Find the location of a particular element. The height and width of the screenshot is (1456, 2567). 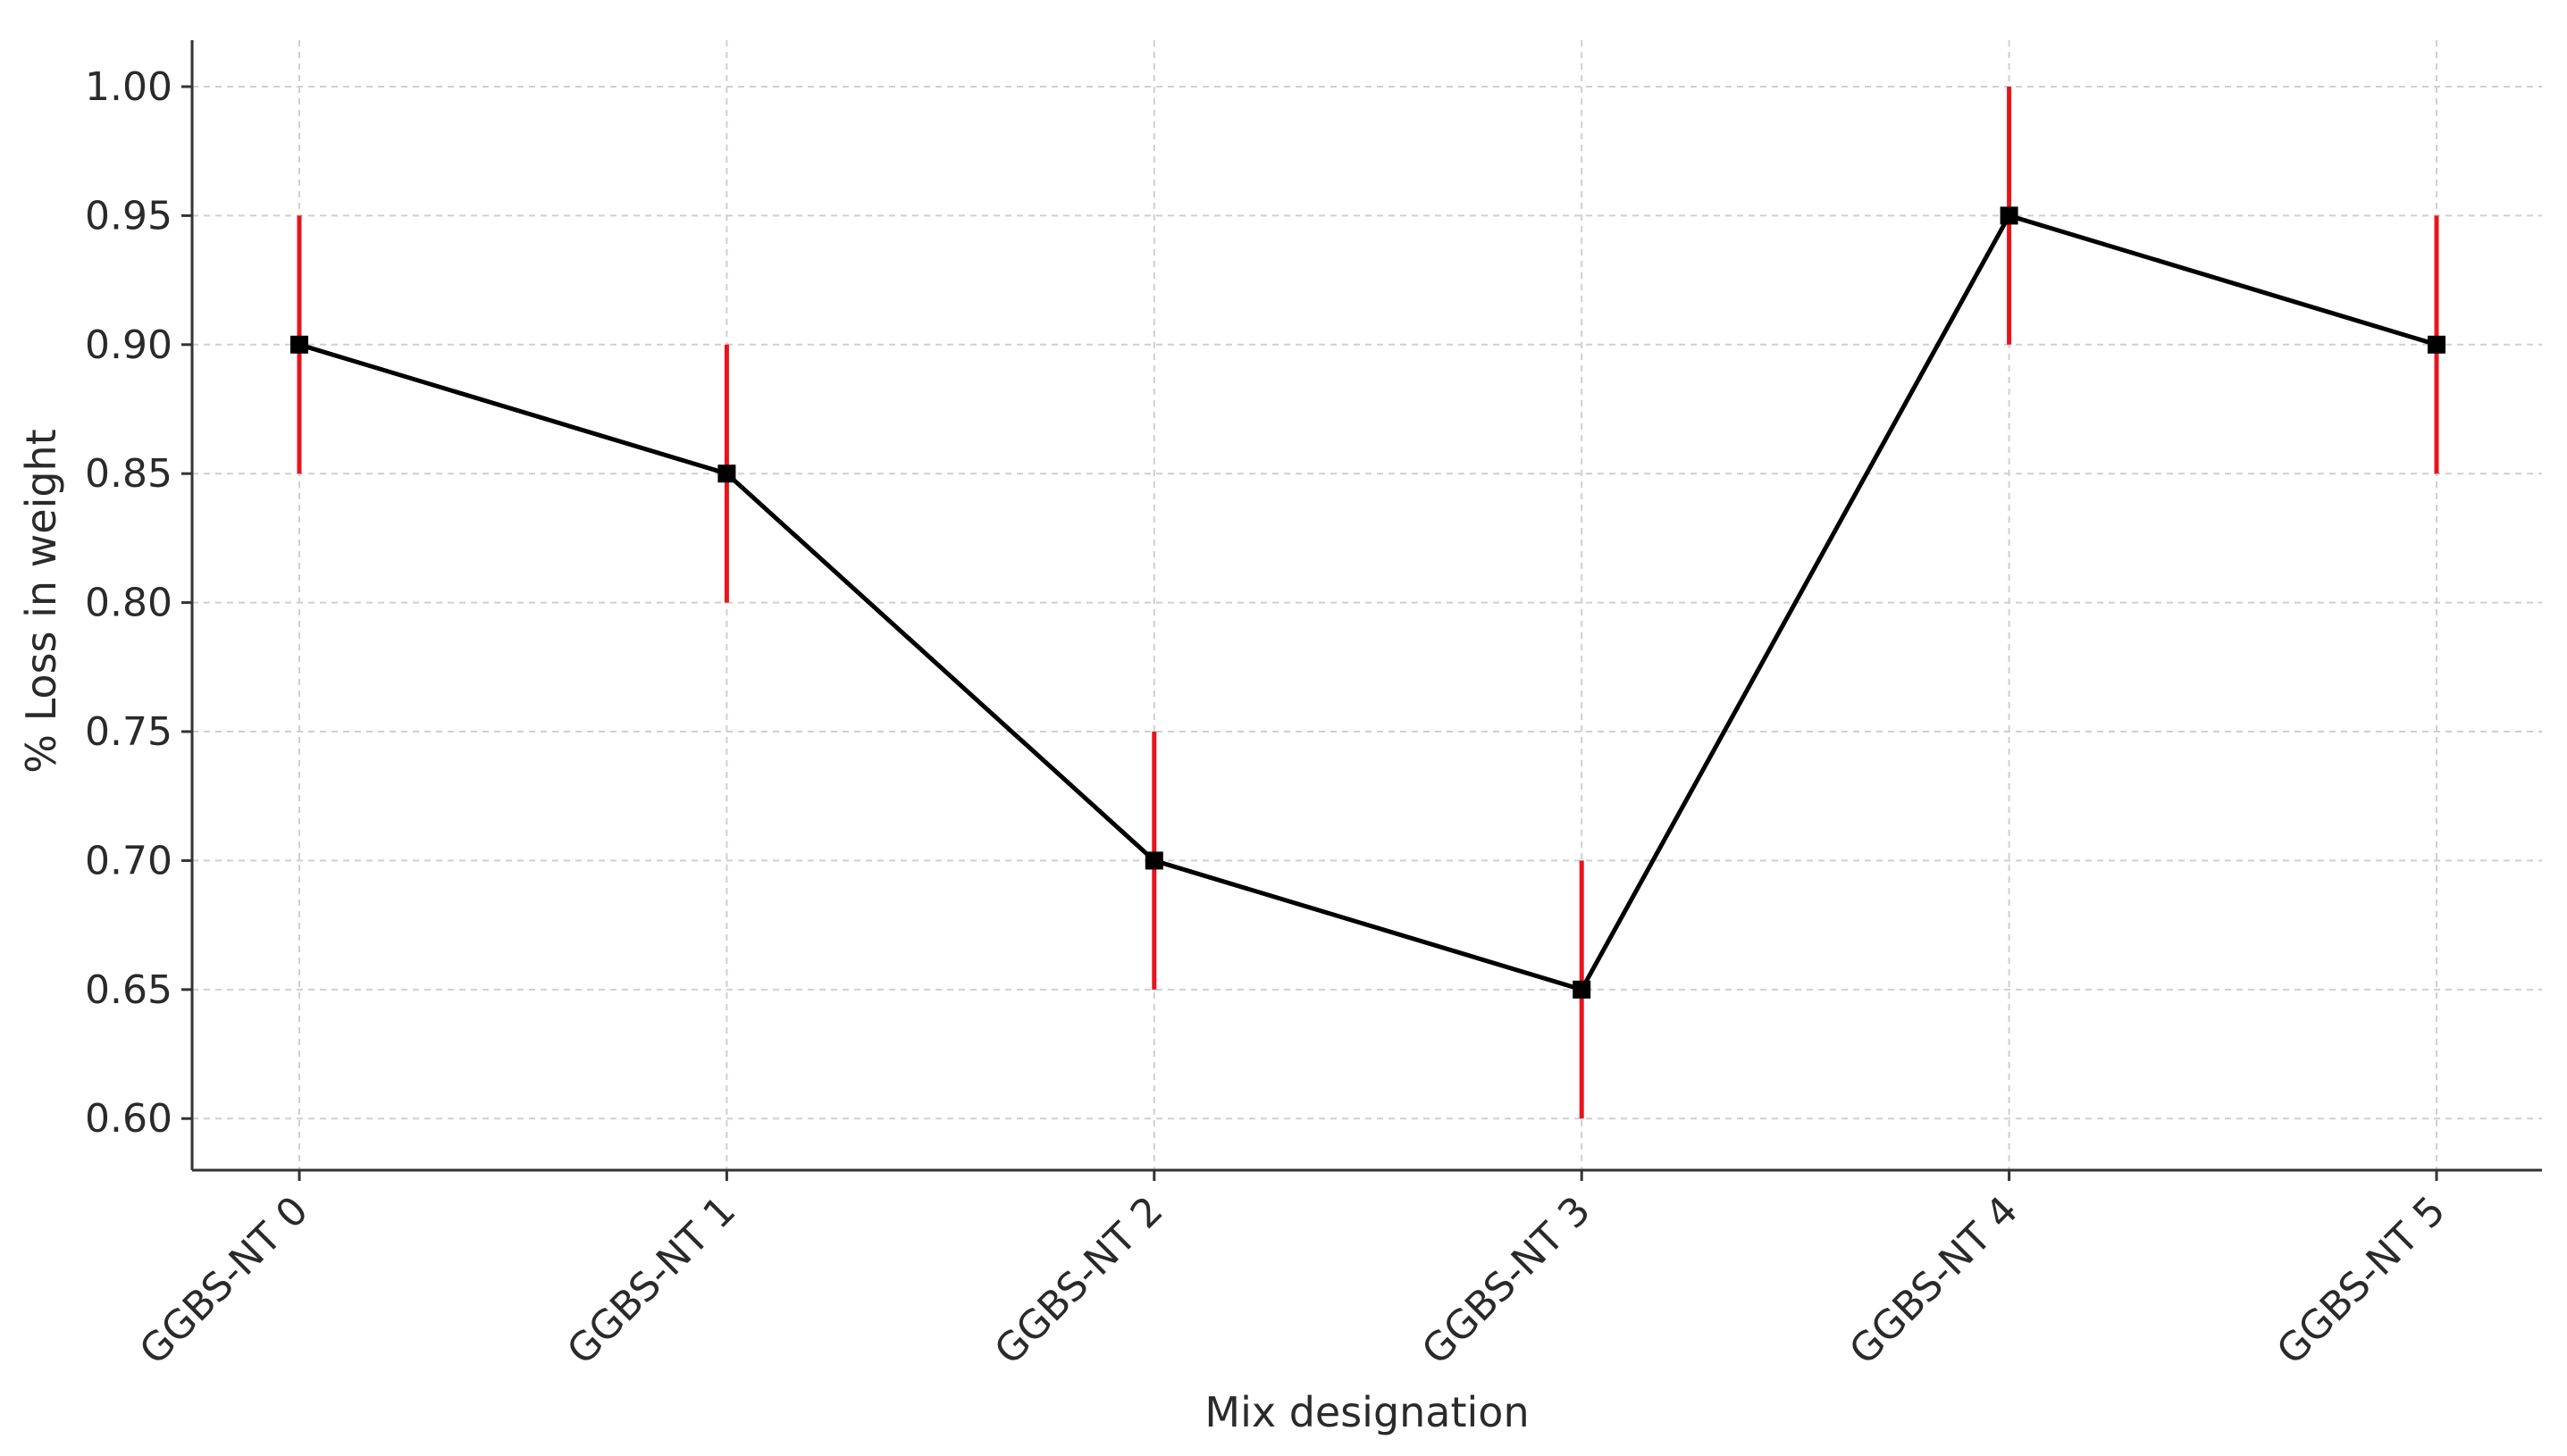

y-tick-label: 0.65 is located at coordinates (128, 990).